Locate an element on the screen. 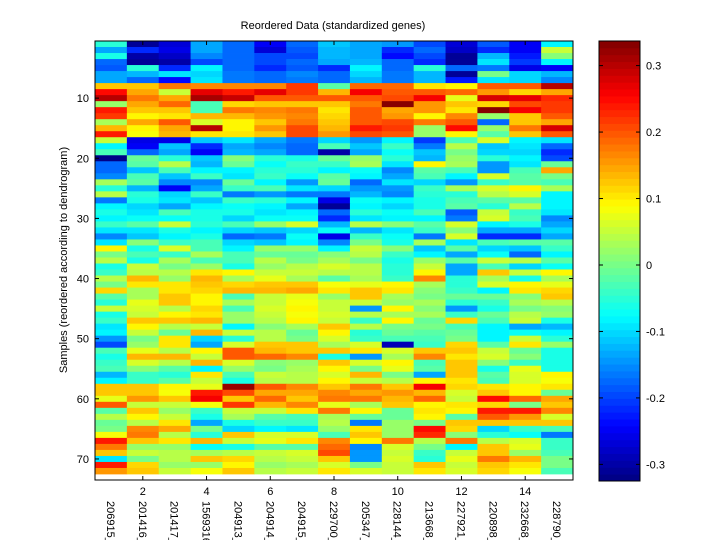 The image size is (720, 540). column-label: 228790_ is located at coordinates (556, 520).